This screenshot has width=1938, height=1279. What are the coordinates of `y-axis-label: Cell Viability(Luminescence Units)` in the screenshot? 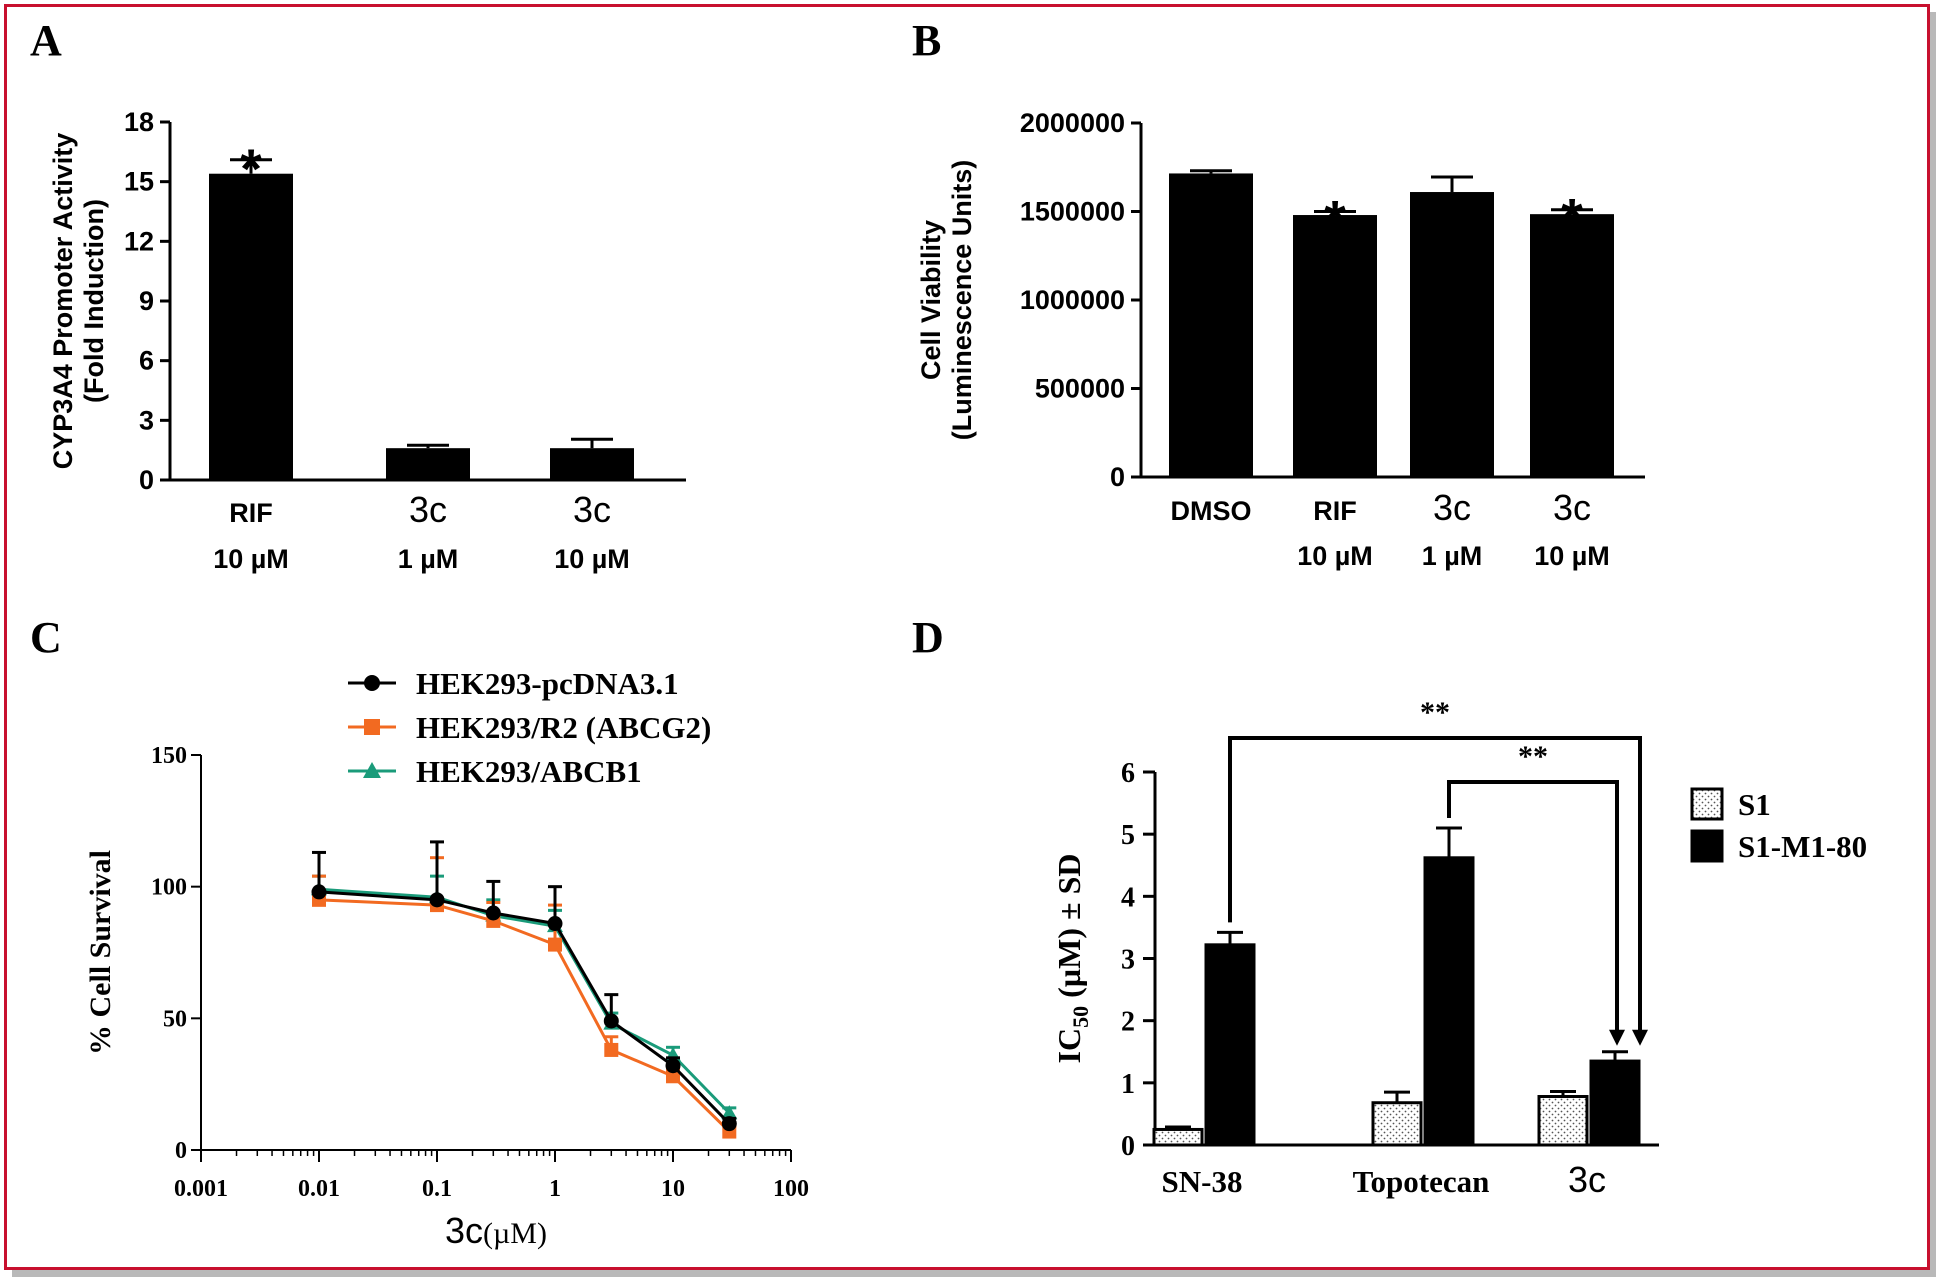 It's located at (946, 300).